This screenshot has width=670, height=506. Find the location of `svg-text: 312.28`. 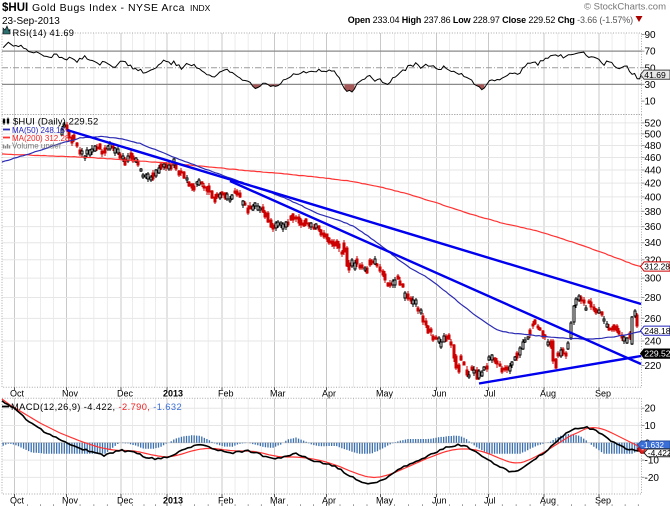

svg-text: 312.28 is located at coordinates (657, 267).